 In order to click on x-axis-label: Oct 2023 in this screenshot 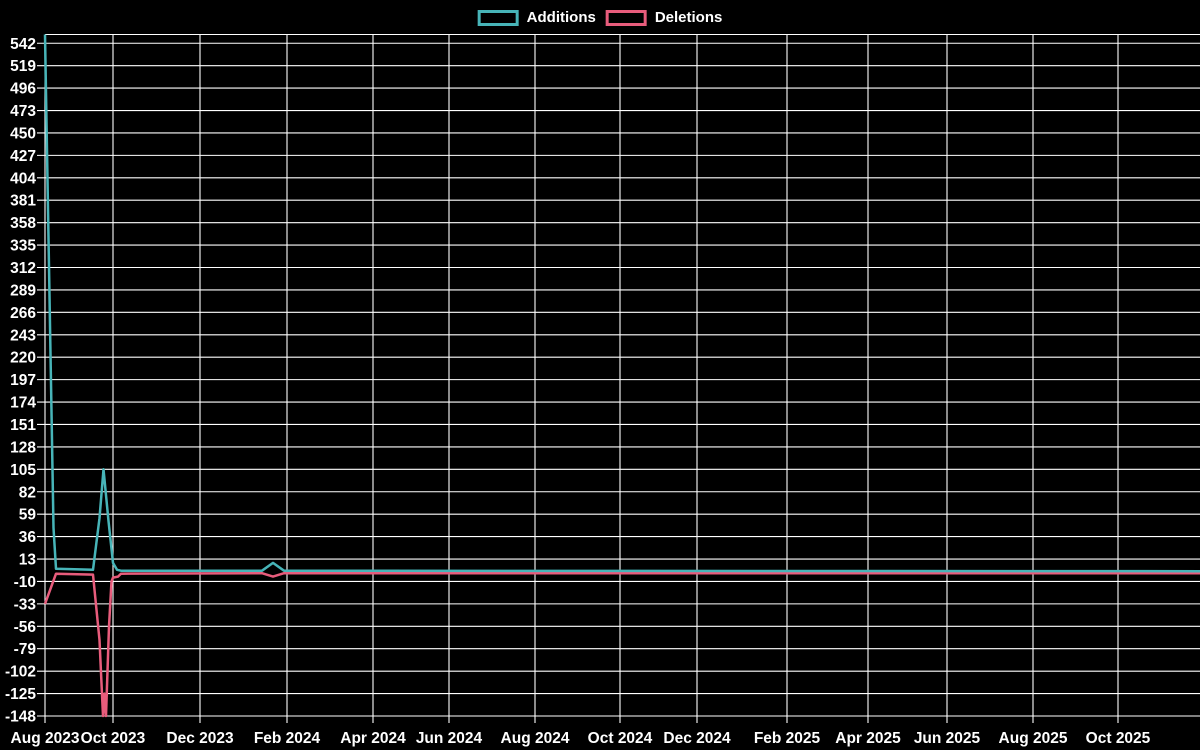, I will do `click(113, 738)`.